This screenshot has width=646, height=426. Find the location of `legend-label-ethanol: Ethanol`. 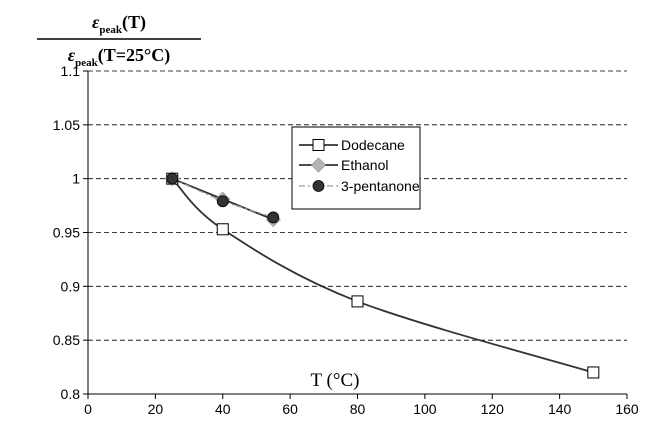

legend-label-ethanol: Ethanol is located at coordinates (364, 165).